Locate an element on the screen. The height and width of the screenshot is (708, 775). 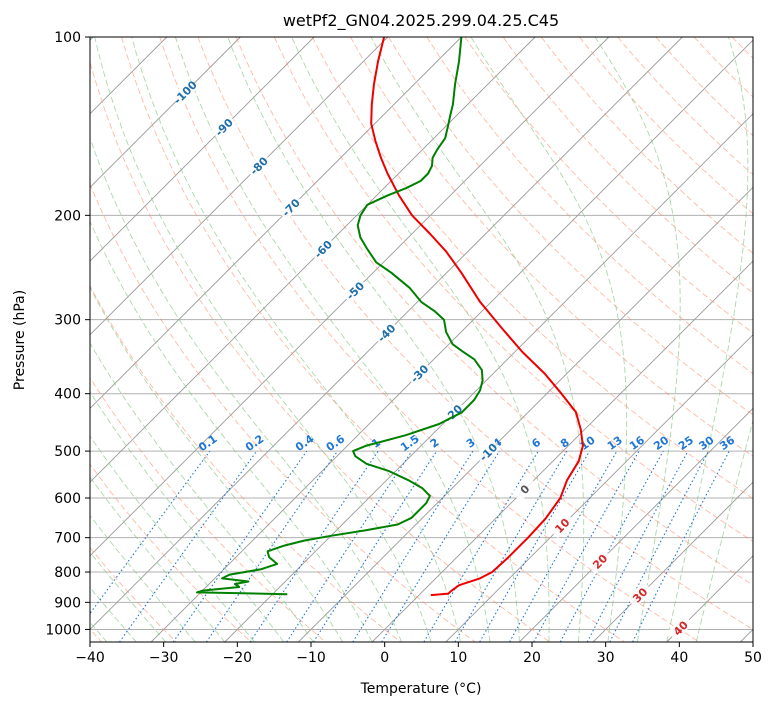
x-tick-label: 30 is located at coordinates (606, 658).